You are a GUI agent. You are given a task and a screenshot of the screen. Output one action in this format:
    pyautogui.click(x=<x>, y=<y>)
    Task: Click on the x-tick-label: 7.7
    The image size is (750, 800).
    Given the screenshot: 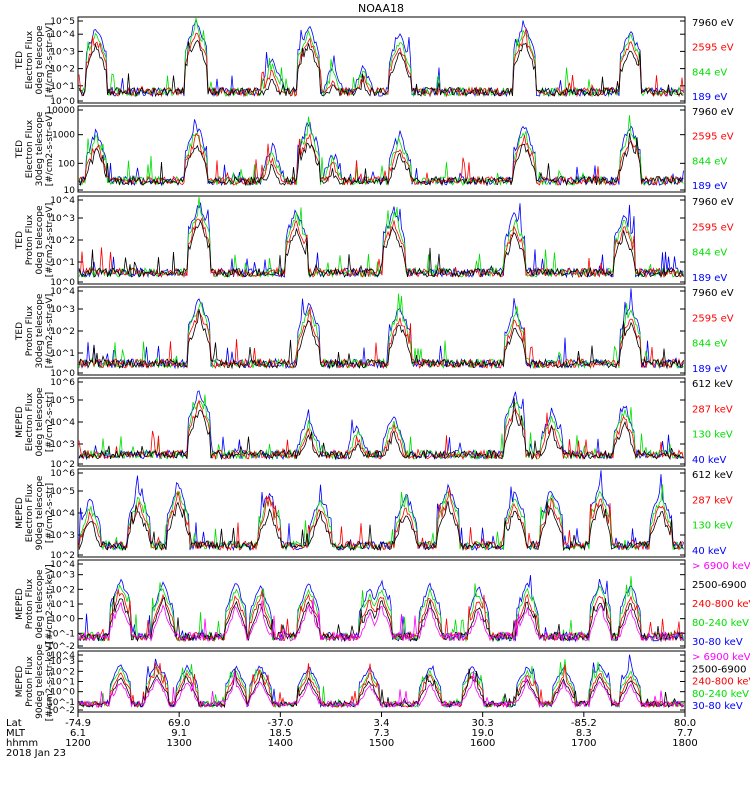 What is the action you would take?
    pyautogui.click(x=685, y=733)
    